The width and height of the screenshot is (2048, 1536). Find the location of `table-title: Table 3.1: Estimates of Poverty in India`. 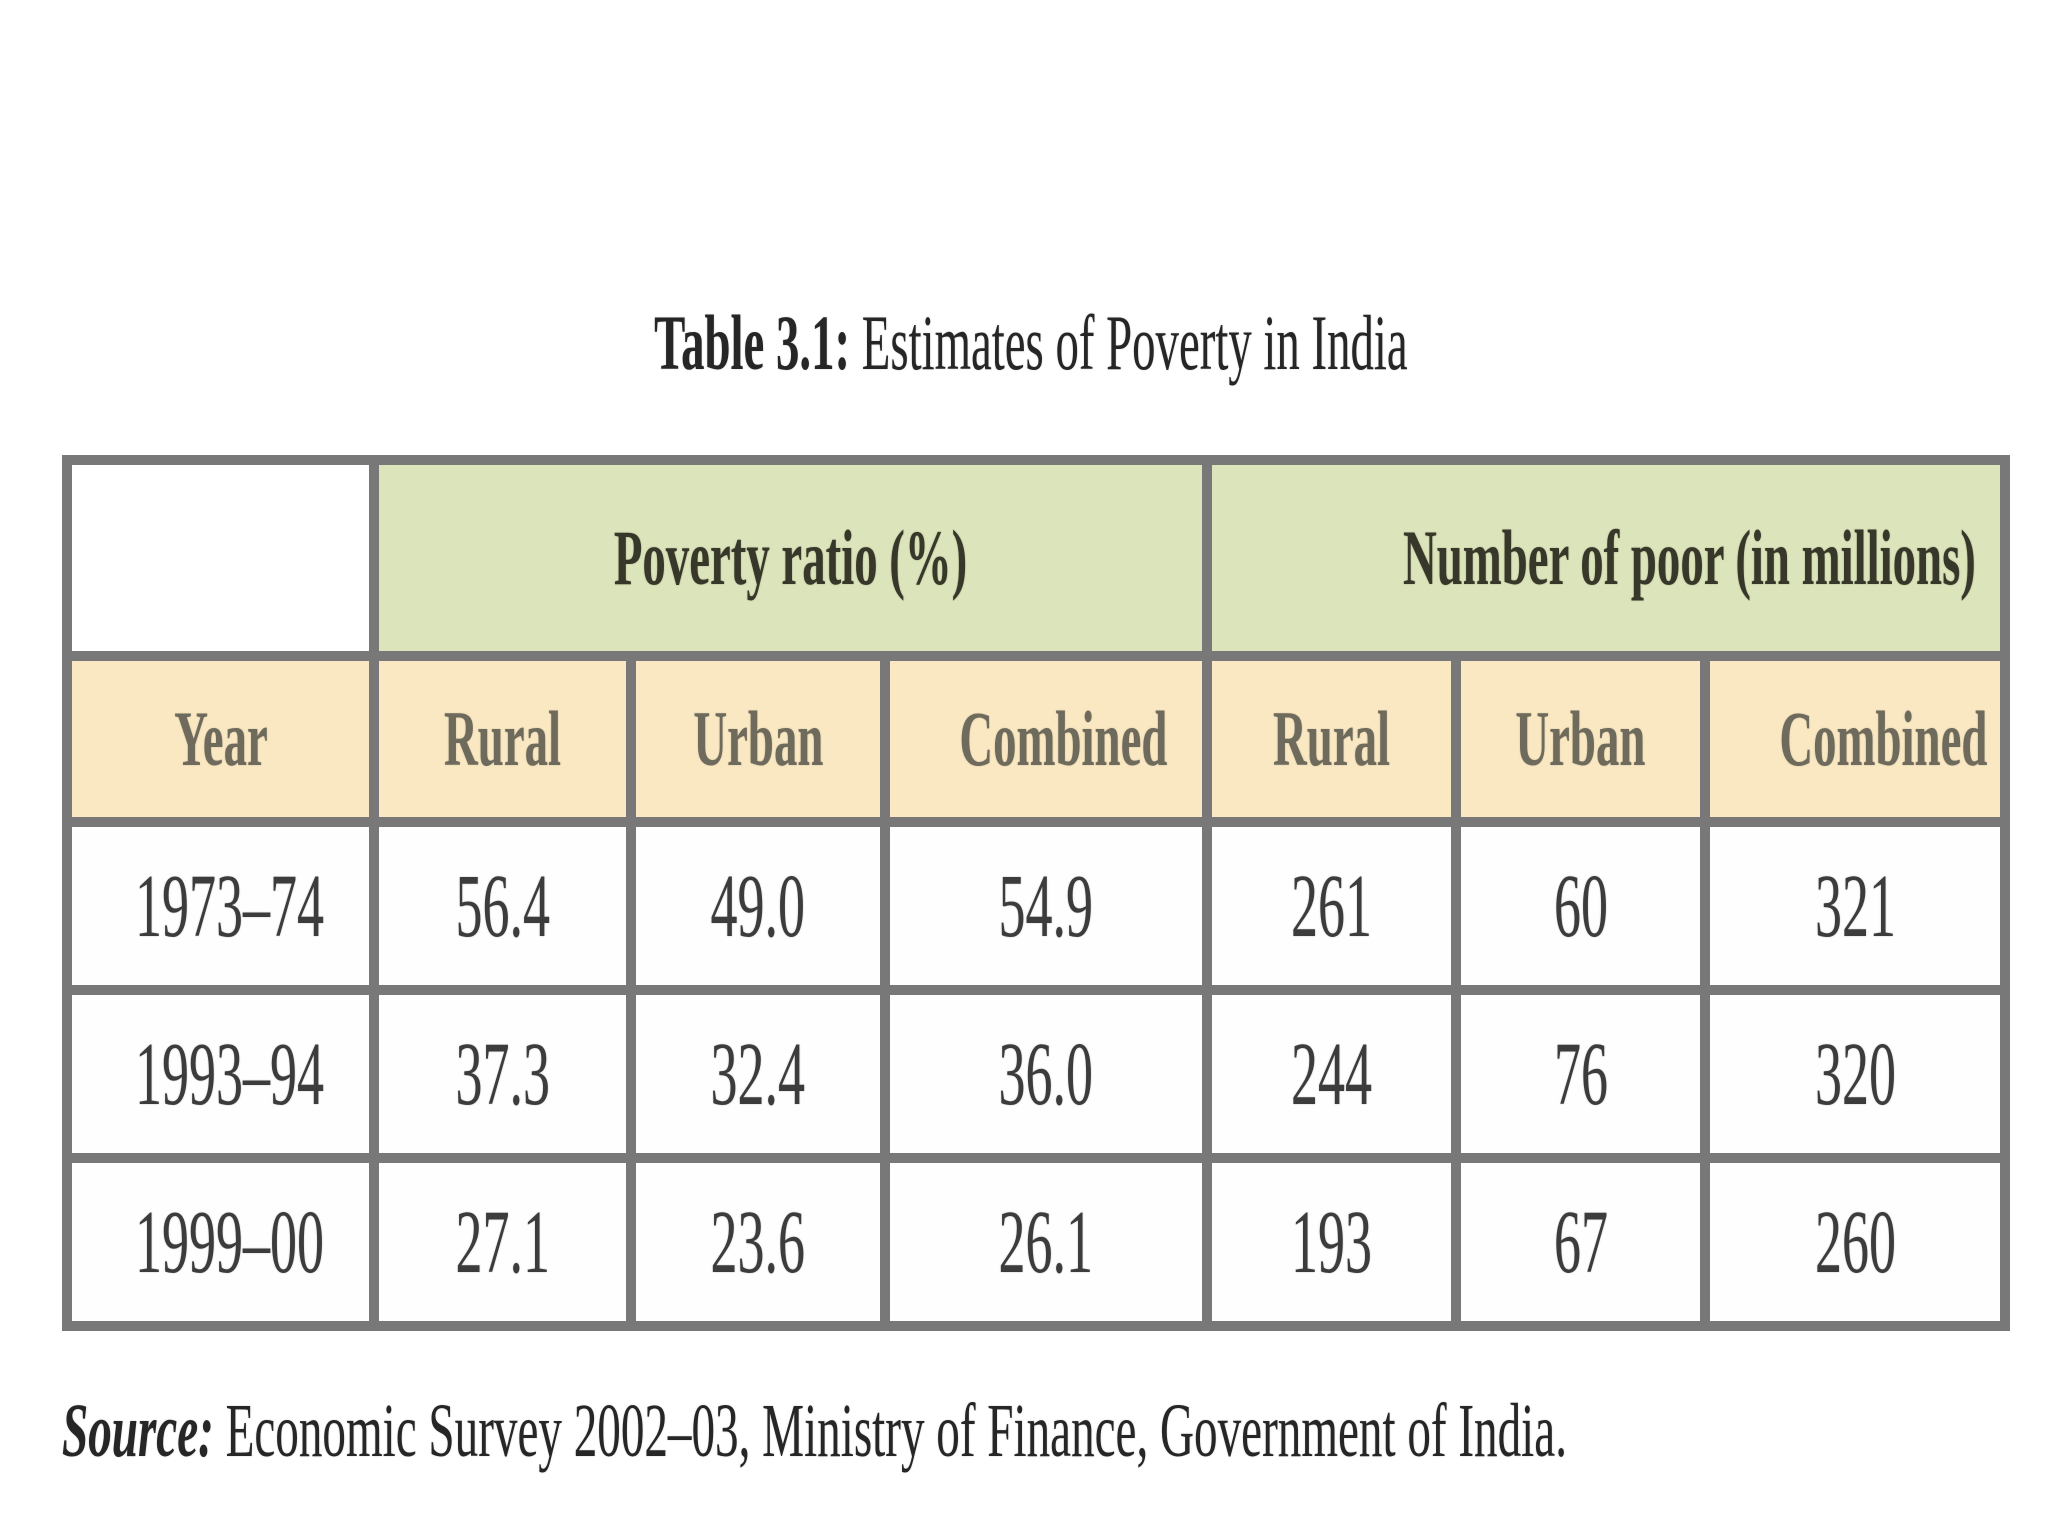

table-title: Table 3.1: Estimates of Poverty in India is located at coordinates (1031, 343).